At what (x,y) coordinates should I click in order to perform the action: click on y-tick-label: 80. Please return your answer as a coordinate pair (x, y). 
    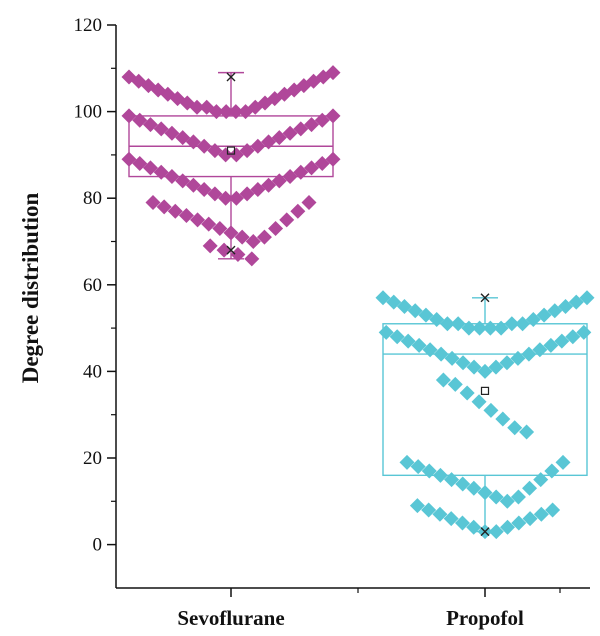
    Looking at the image, I should click on (92, 198).